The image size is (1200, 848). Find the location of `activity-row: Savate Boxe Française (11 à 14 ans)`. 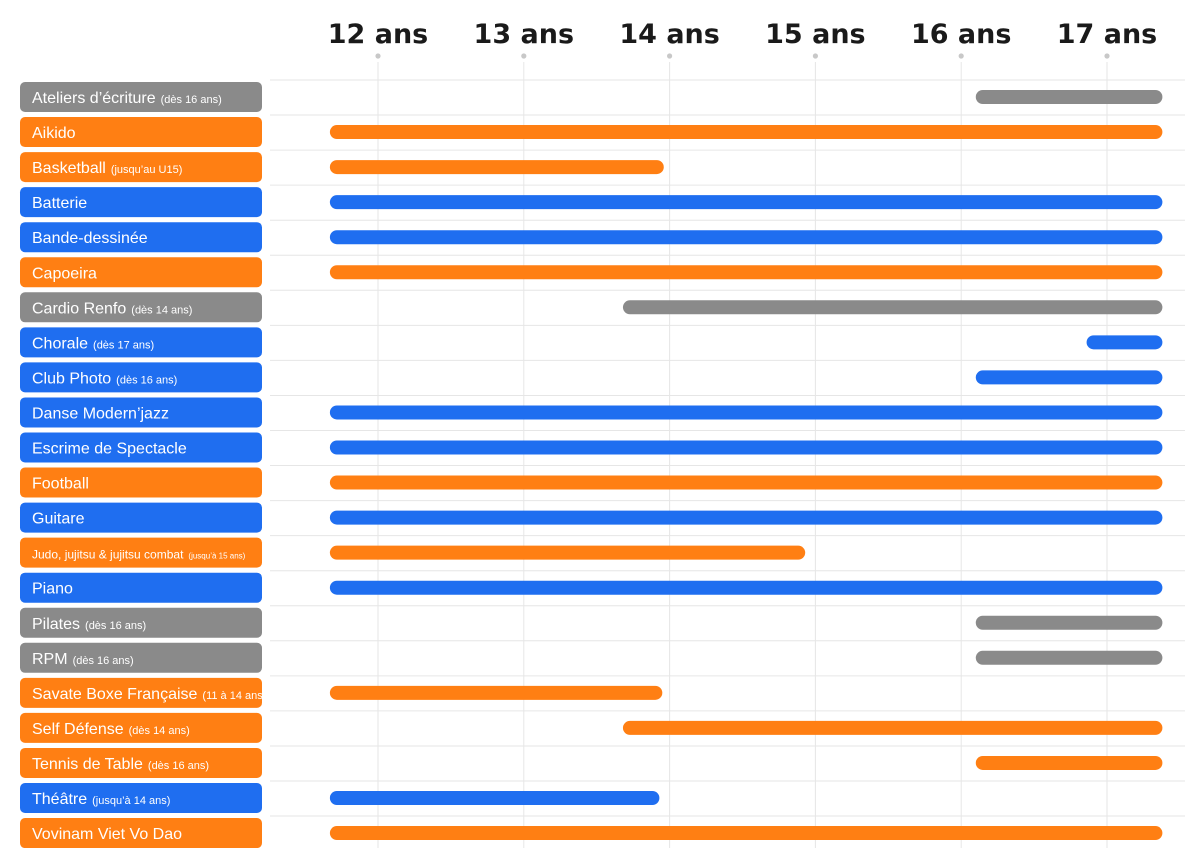

activity-row: Savate Boxe Française (11 à 14 ans) is located at coordinates (341, 692).